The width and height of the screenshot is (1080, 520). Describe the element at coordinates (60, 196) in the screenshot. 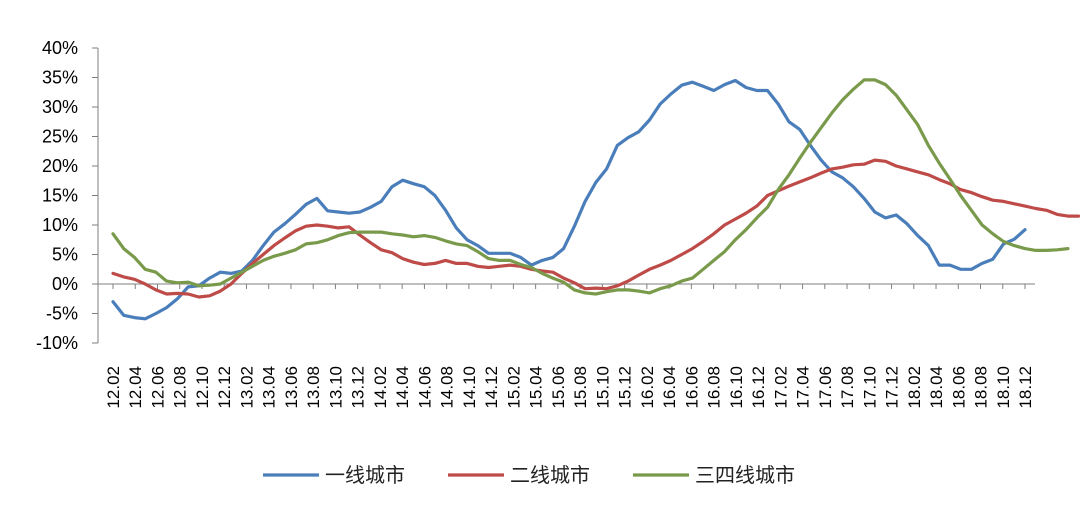

I see `y-tick-label: 15%` at that location.